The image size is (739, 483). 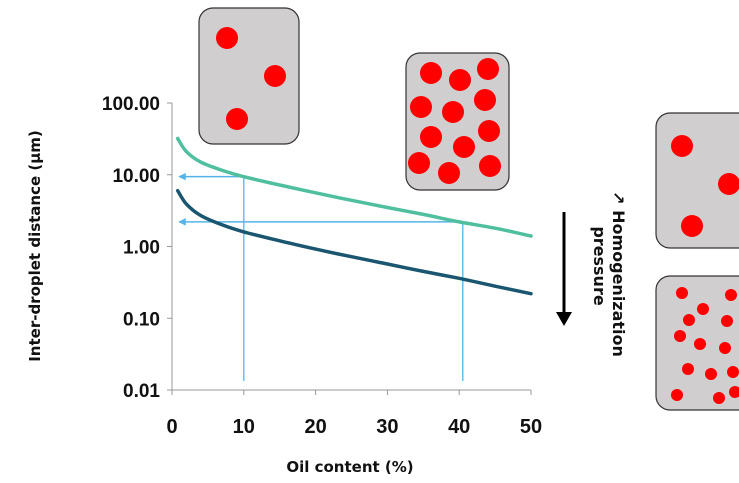 I want to click on x-tick-label: 50, so click(x=531, y=427).